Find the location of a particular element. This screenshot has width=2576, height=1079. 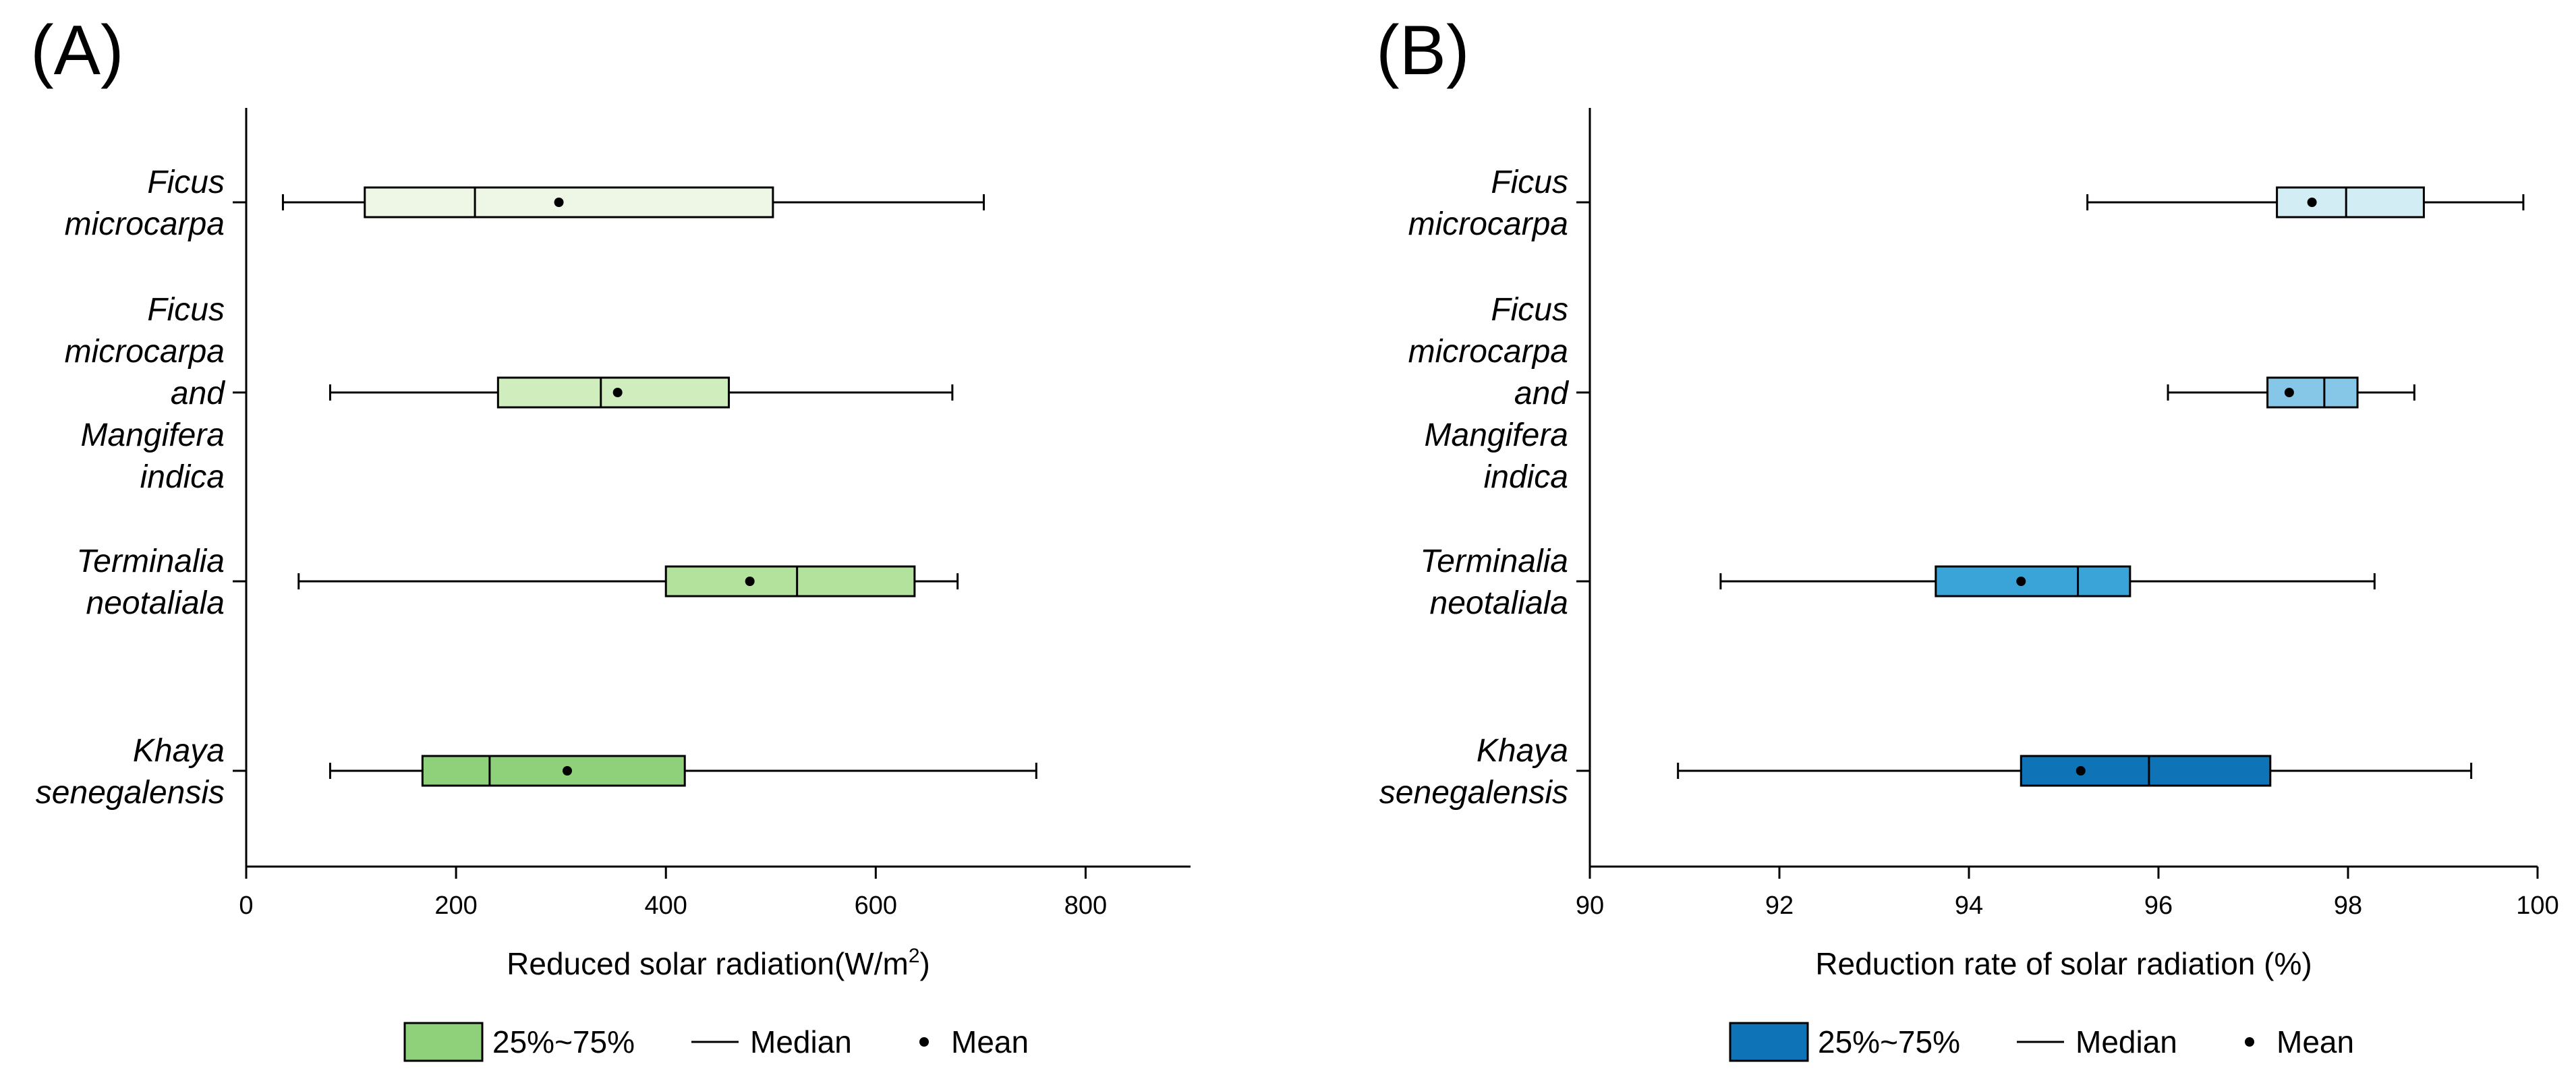

x-tick-label: 400 is located at coordinates (666, 906).